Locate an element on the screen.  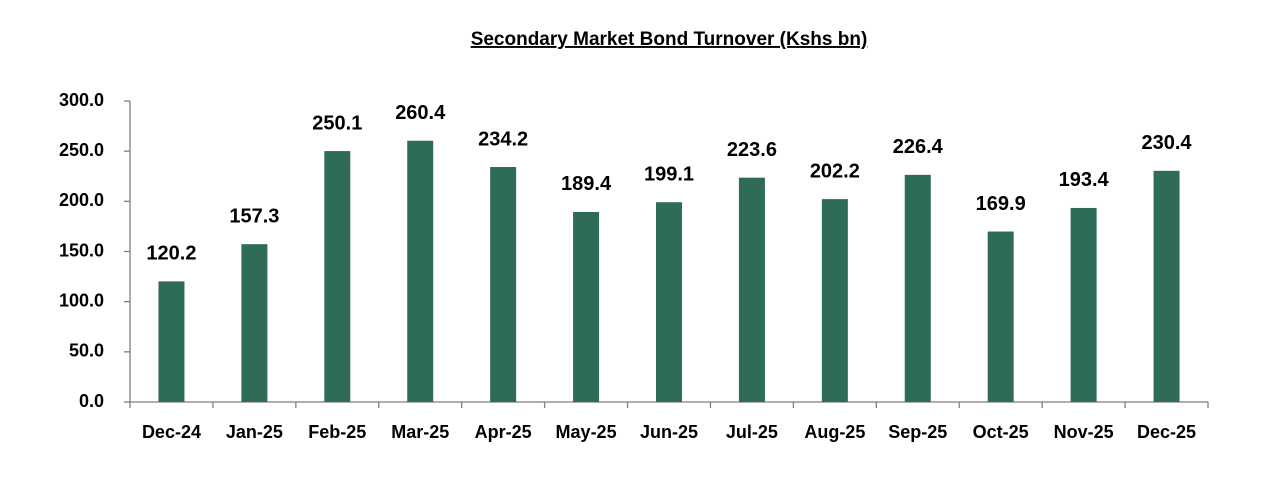
data-label: 199.1 is located at coordinates (669, 175).